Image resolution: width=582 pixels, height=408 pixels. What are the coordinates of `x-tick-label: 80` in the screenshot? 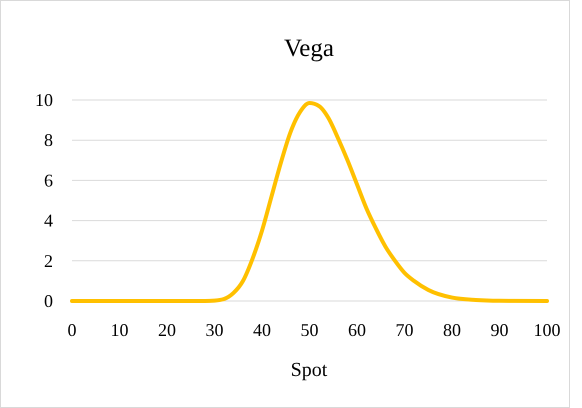 It's located at (452, 330).